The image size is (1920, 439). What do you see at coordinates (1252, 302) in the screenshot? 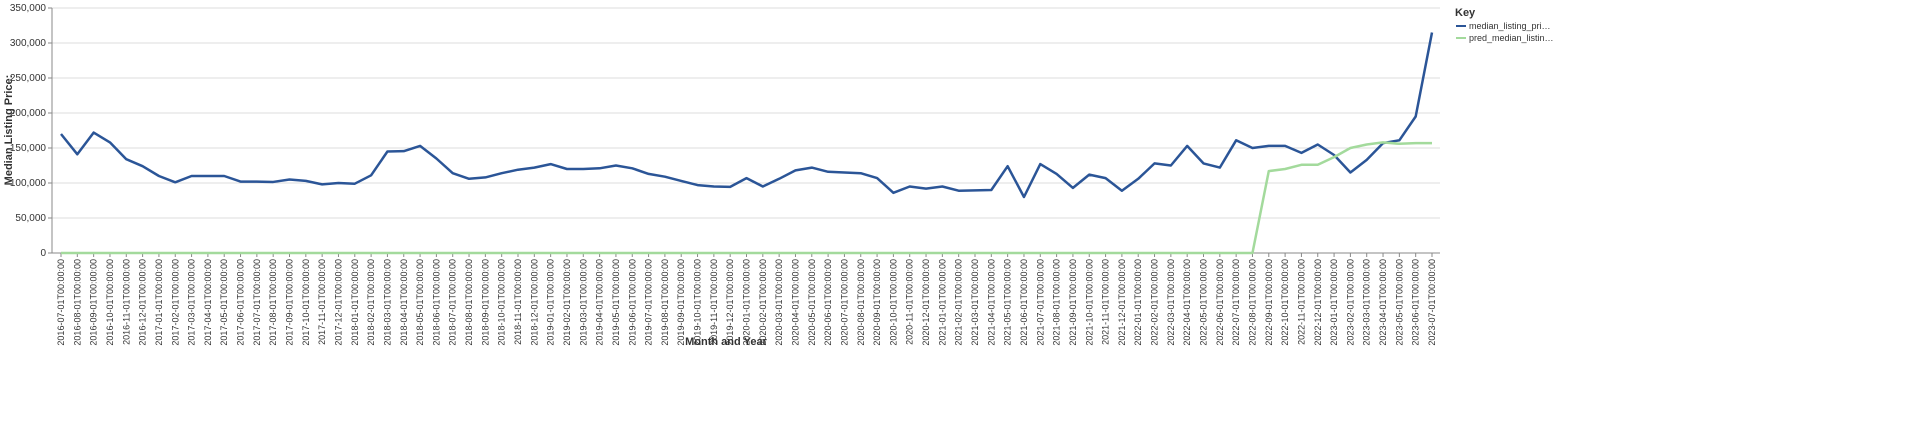
I see `x-tick-label: 2022-08-01T00:00:00` at bounding box center [1252, 302].